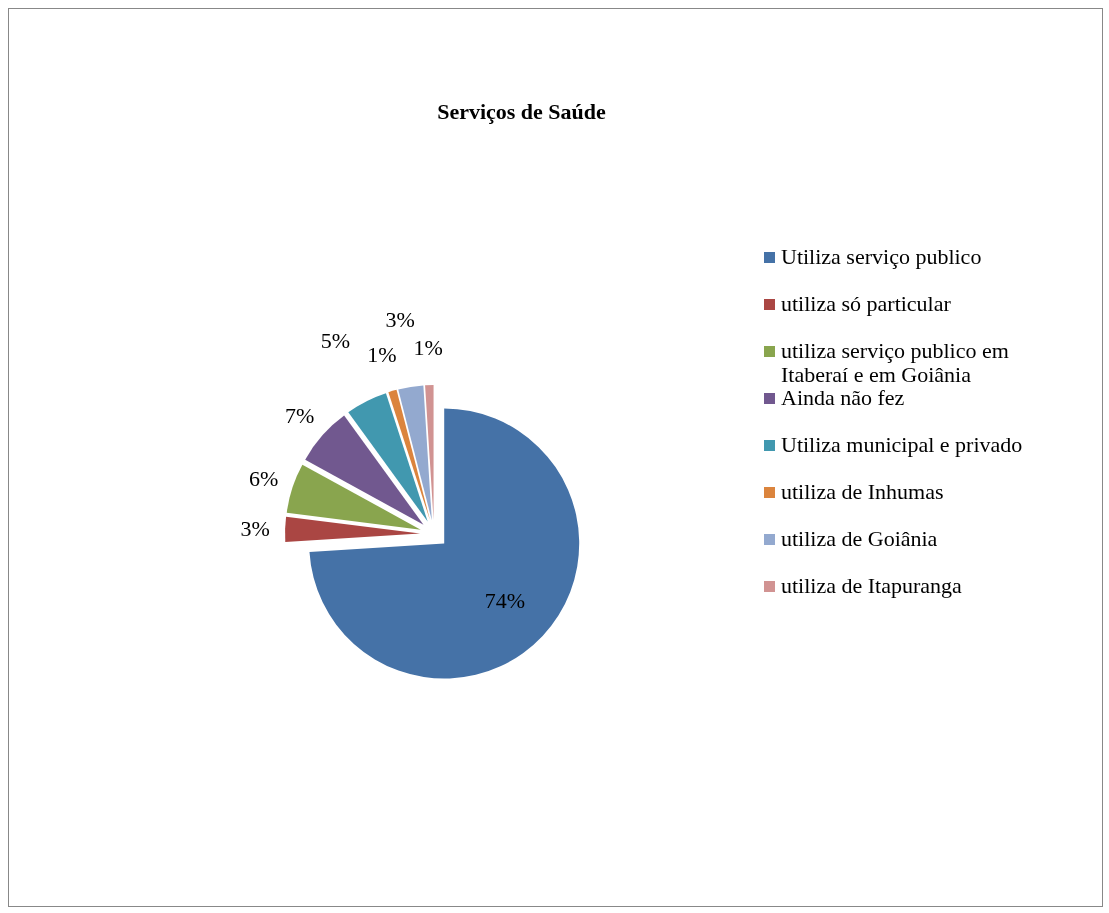 The width and height of the screenshot is (1109, 913). What do you see at coordinates (300, 416) in the screenshot?
I see `data-label: 7%` at bounding box center [300, 416].